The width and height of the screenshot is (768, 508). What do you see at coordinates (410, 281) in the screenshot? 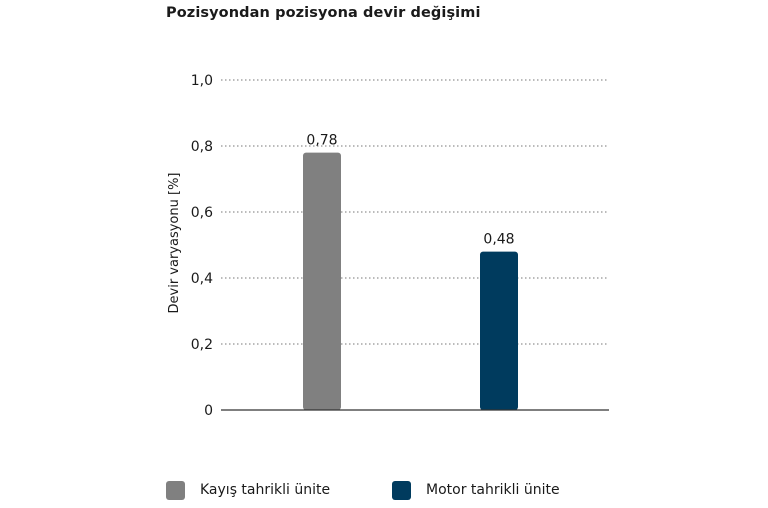
I see `bars` at bounding box center [410, 281].